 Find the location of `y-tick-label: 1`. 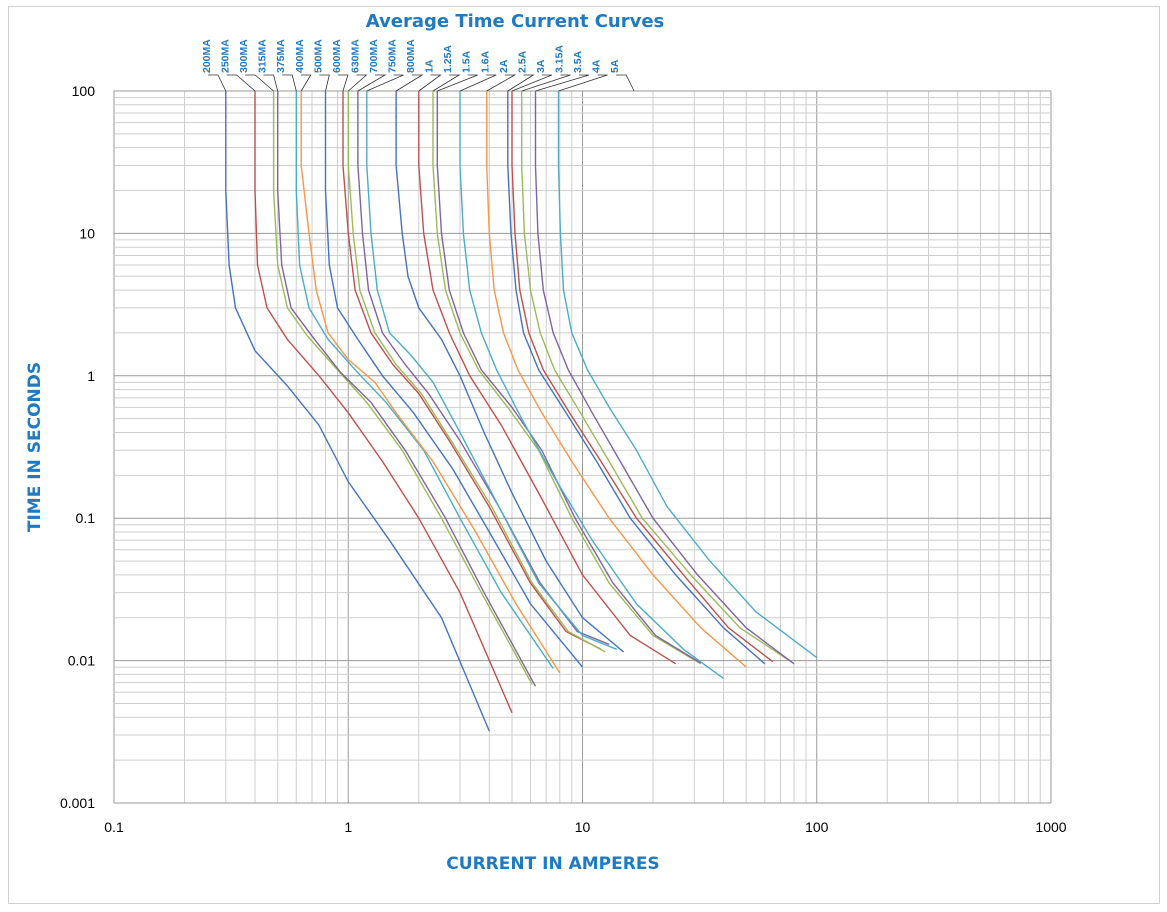

y-tick-label: 1 is located at coordinates (91, 376).